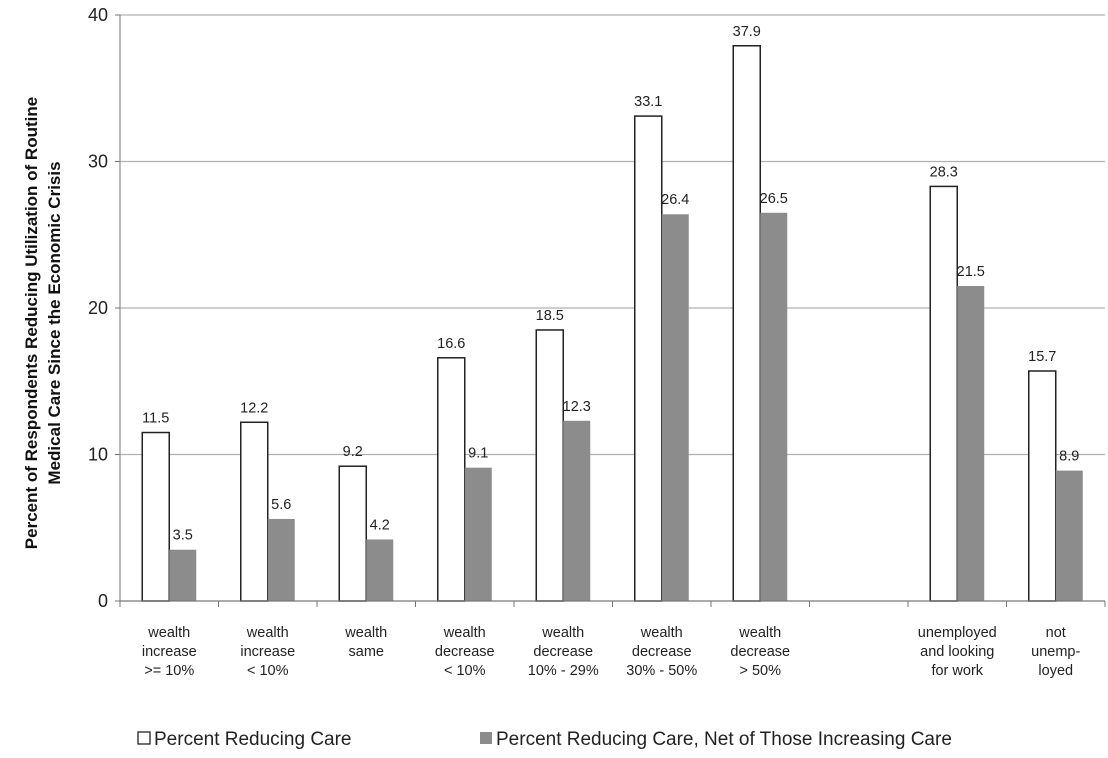 Image resolution: width=1108 pixels, height=758 pixels. What do you see at coordinates (675, 200) in the screenshot?
I see `data-label: 26.4` at bounding box center [675, 200].